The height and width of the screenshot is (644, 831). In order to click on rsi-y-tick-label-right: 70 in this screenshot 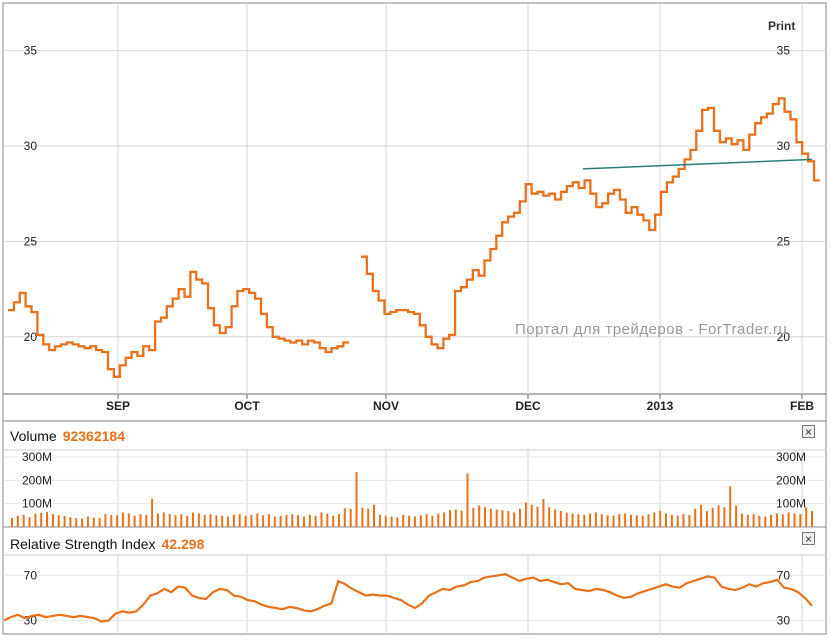, I will do `click(784, 575)`.